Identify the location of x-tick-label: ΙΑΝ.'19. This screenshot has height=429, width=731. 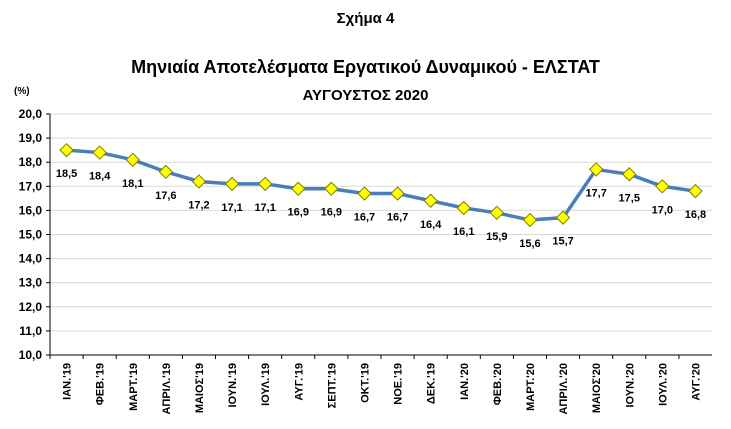
(68, 381).